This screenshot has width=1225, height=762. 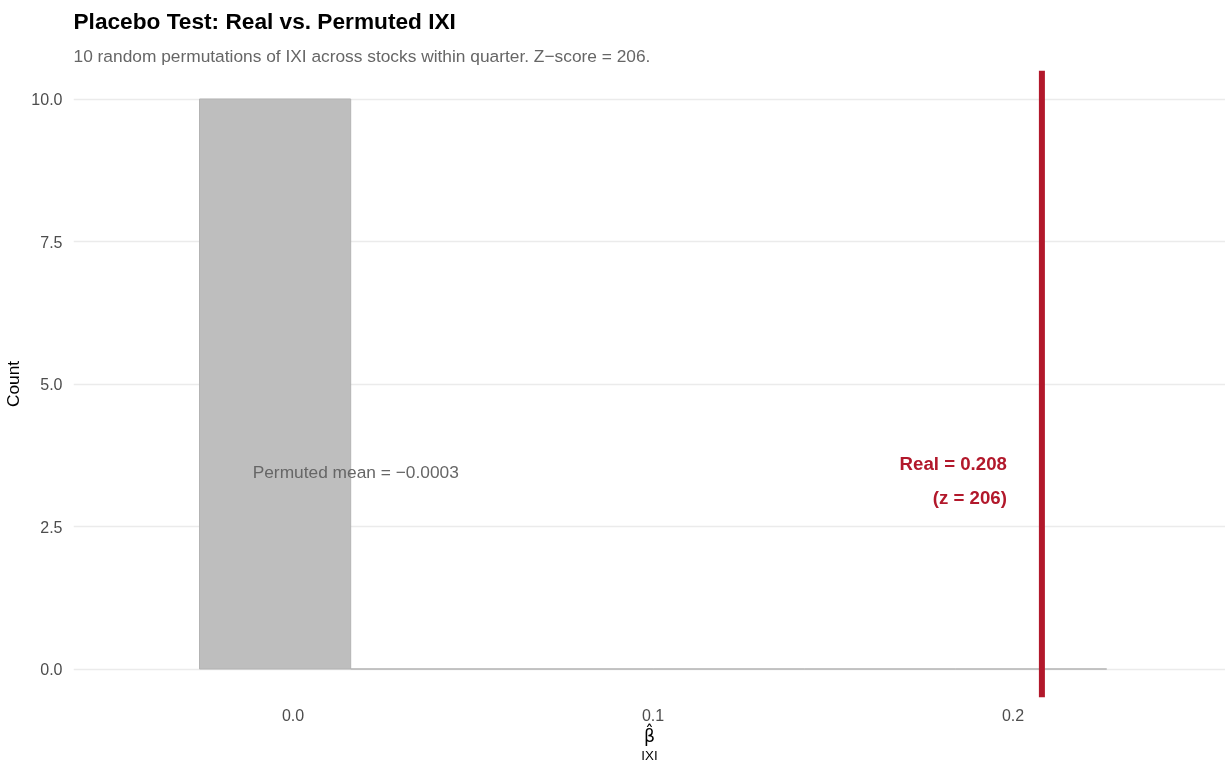 I want to click on chart-title: Placebo Test: Real vs. Permuted IXI, so click(x=264, y=20).